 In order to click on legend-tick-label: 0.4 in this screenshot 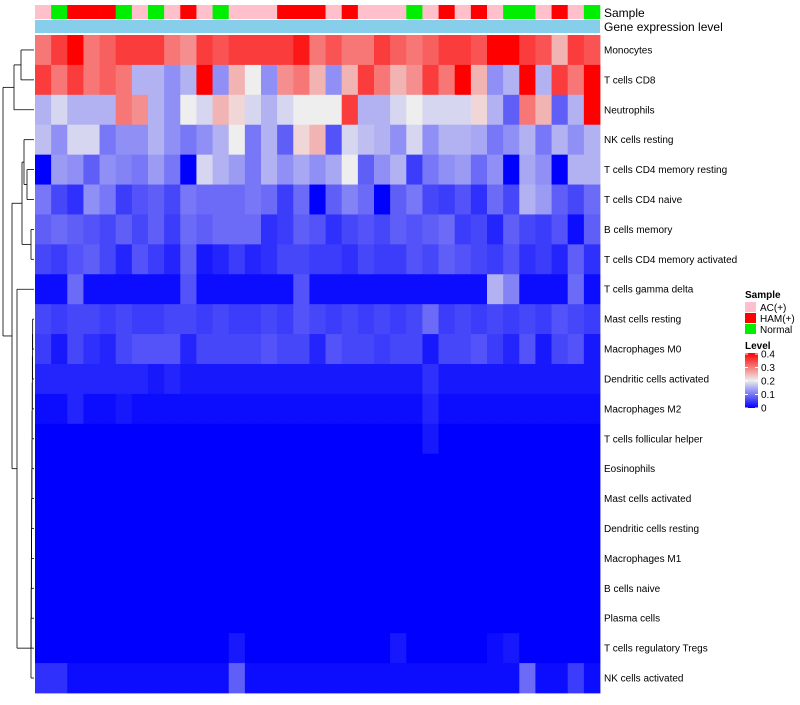, I will do `click(768, 355)`.